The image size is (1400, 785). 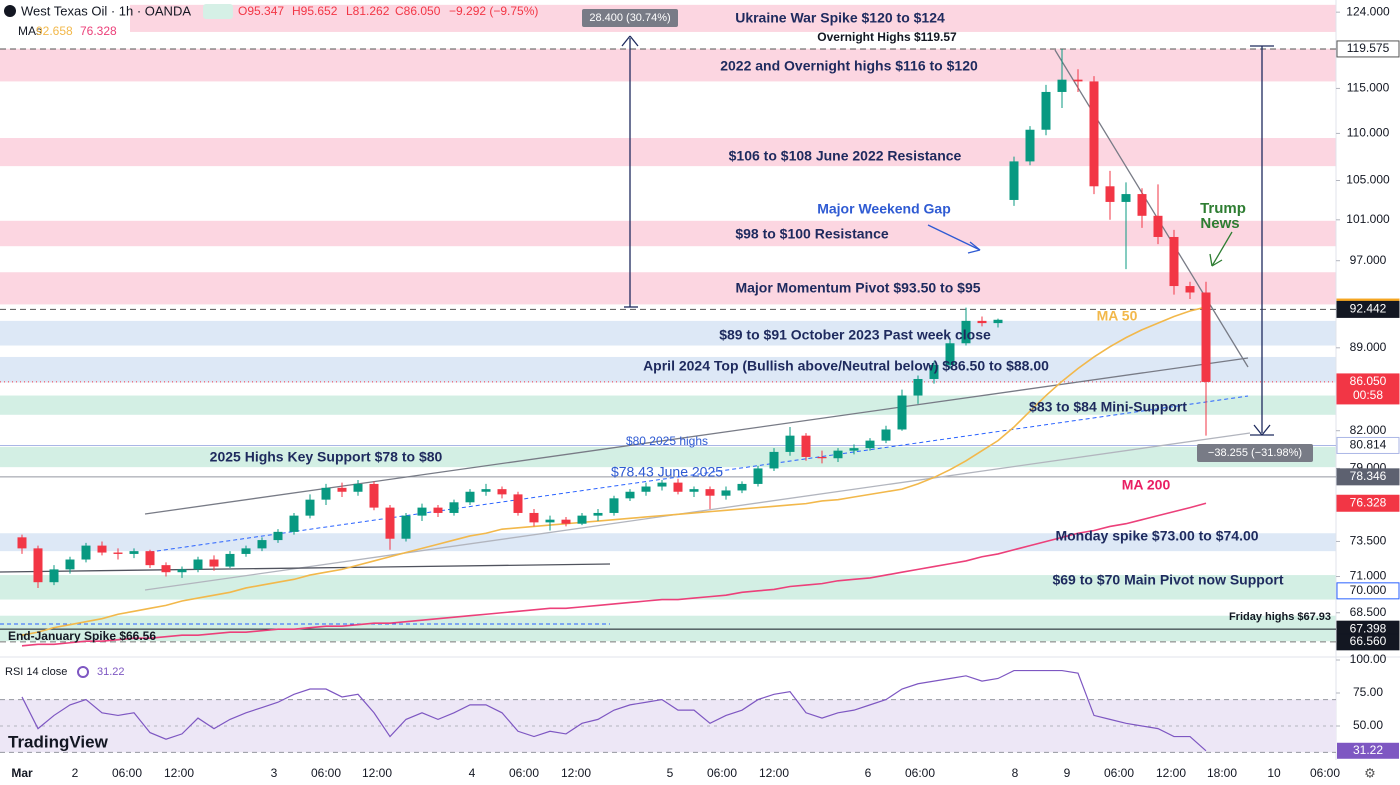 I want to click on rsi-title: RSI 14 close, so click(x=36, y=672).